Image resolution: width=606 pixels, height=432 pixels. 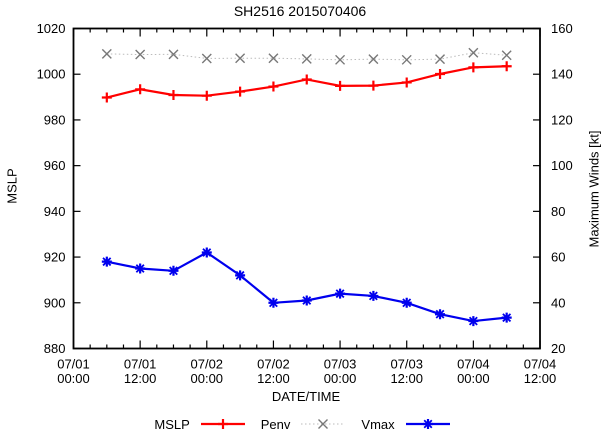 What do you see at coordinates (12, 186) in the screenshot?
I see `y-axis-label-mslp: MSLP` at bounding box center [12, 186].